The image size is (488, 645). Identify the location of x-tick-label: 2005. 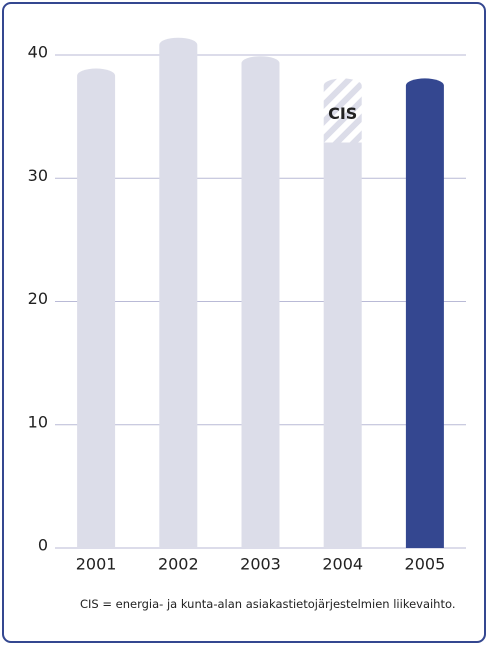
(425, 564).